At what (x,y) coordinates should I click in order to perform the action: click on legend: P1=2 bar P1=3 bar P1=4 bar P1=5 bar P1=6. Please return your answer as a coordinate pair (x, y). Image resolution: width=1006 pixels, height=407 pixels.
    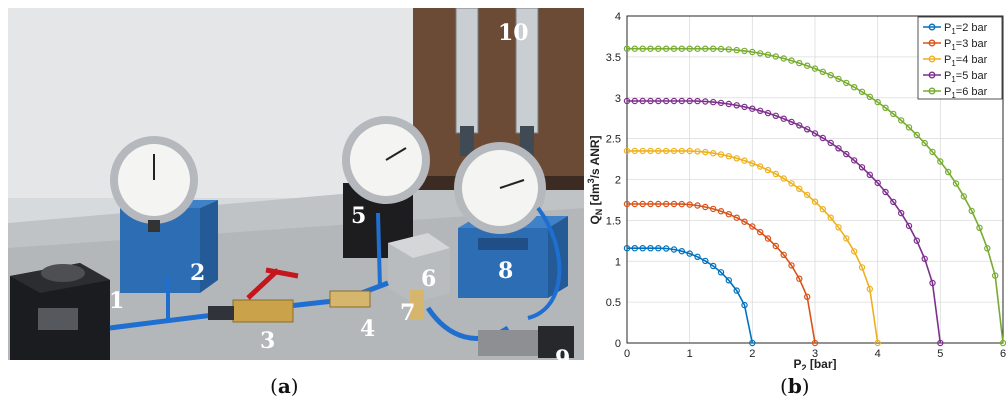
    Looking at the image, I should click on (960, 58).